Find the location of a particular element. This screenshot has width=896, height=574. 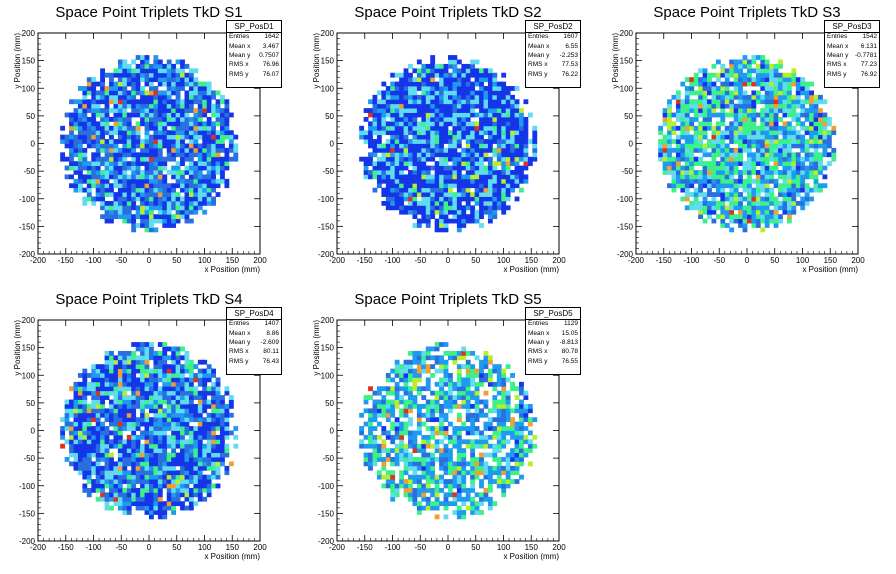

y-tick-label: -100 is located at coordinates (27, 199).